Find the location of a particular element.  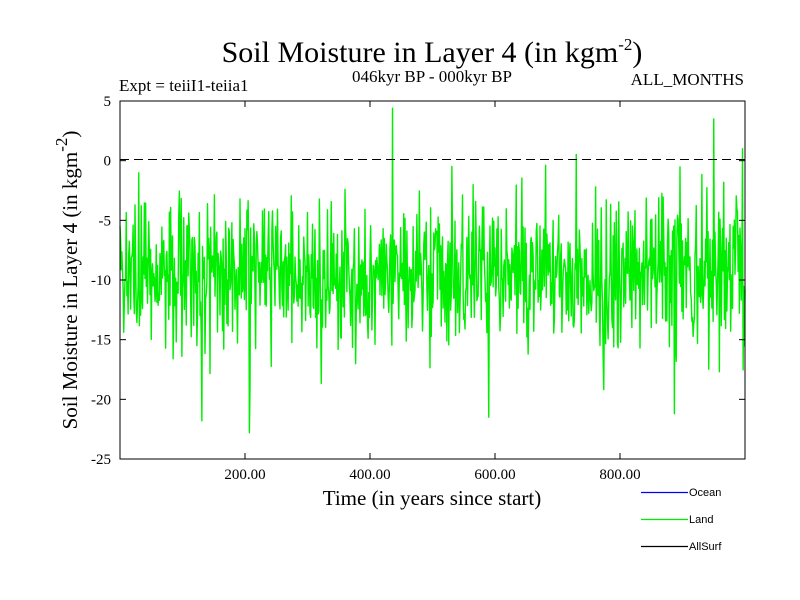

legend-label-land: Land is located at coordinates (701, 520).